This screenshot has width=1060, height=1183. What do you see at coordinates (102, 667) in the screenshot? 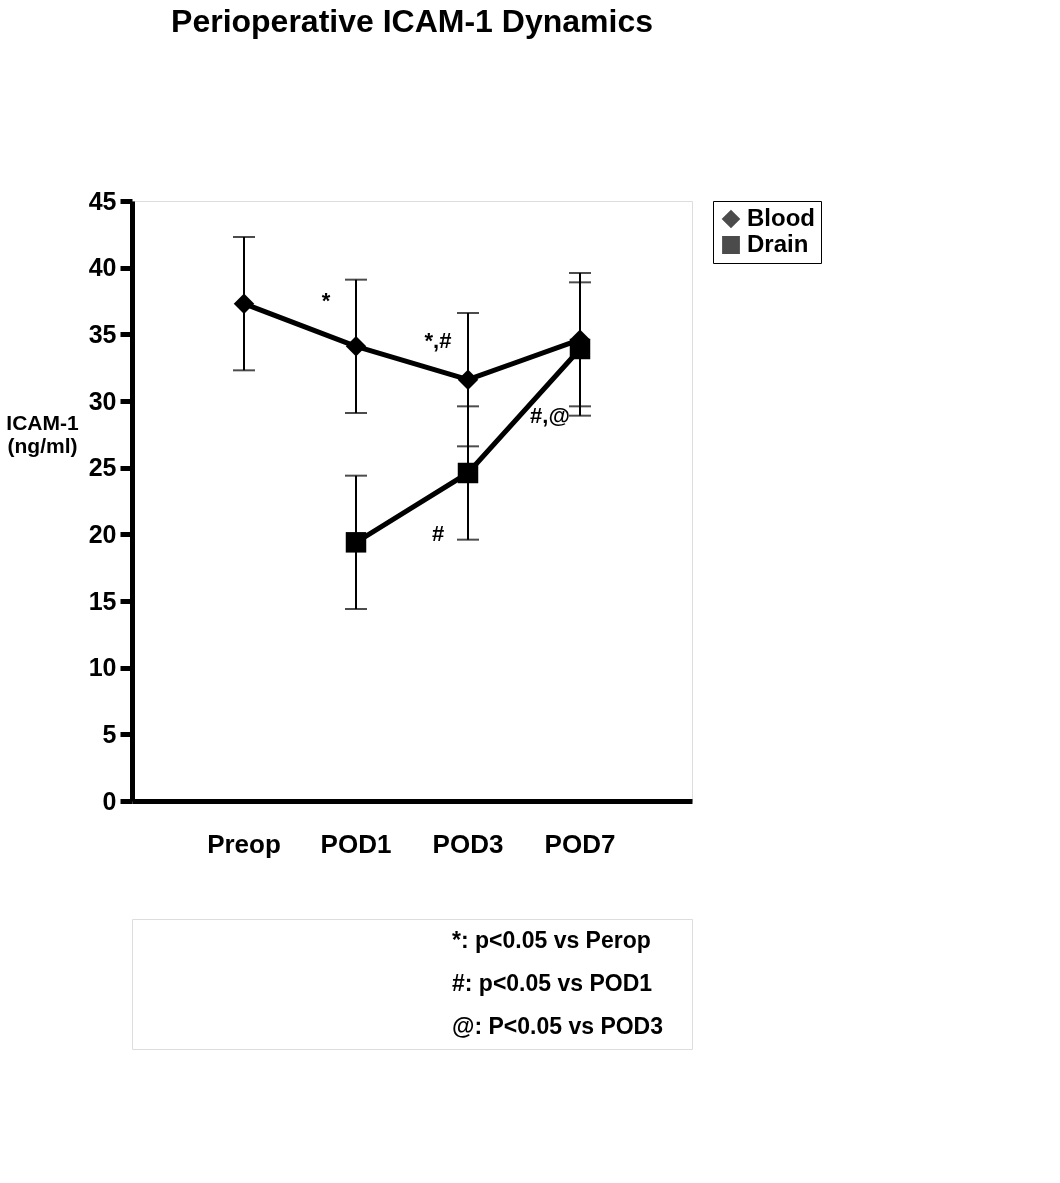
I see `y-tick-label: 10` at bounding box center [102, 667].